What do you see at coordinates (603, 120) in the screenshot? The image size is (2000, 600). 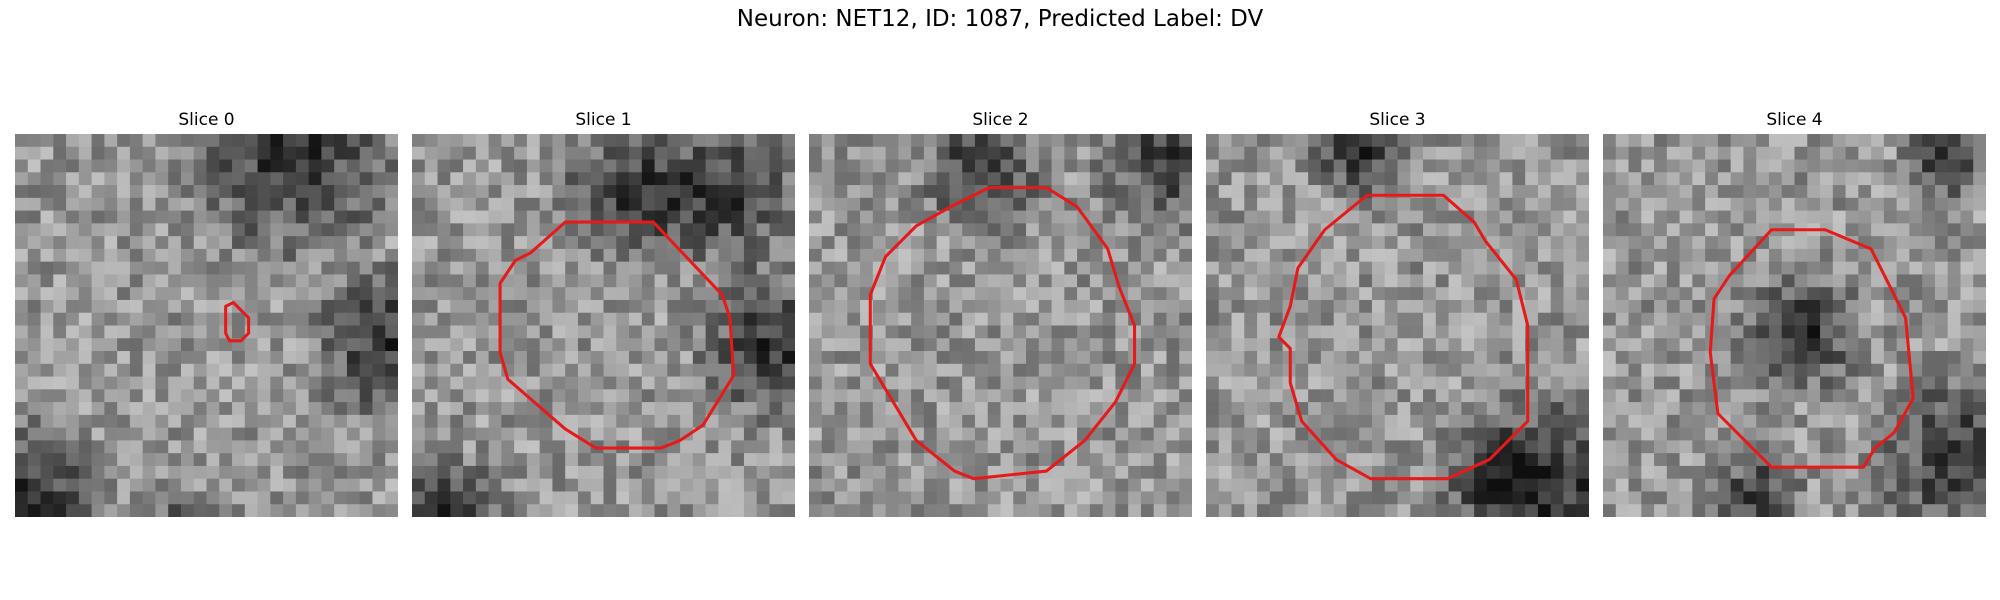 I see `slice-title: Slice 1` at bounding box center [603, 120].